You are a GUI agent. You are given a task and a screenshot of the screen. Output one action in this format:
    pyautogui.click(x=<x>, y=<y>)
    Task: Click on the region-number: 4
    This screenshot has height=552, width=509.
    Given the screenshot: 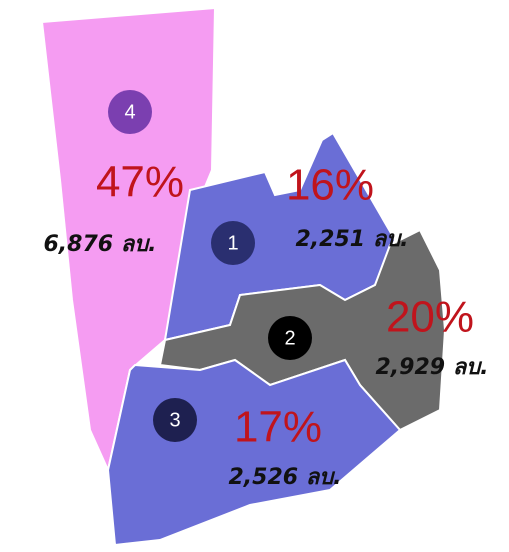 What is the action you would take?
    pyautogui.click(x=129, y=112)
    